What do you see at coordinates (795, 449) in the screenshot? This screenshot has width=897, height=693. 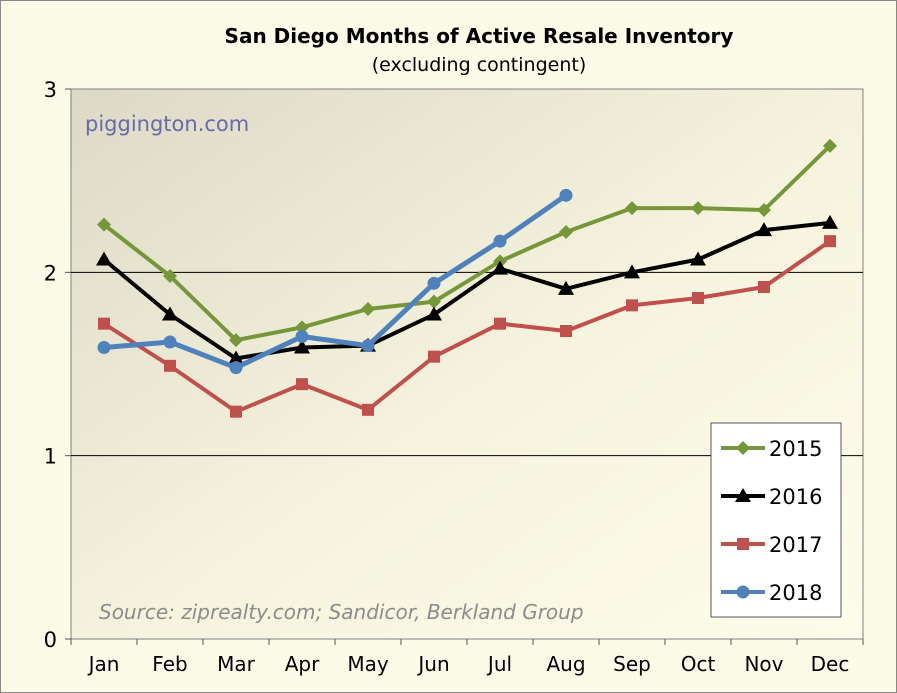 I see `legend-label-2015: 2015` at bounding box center [795, 449].